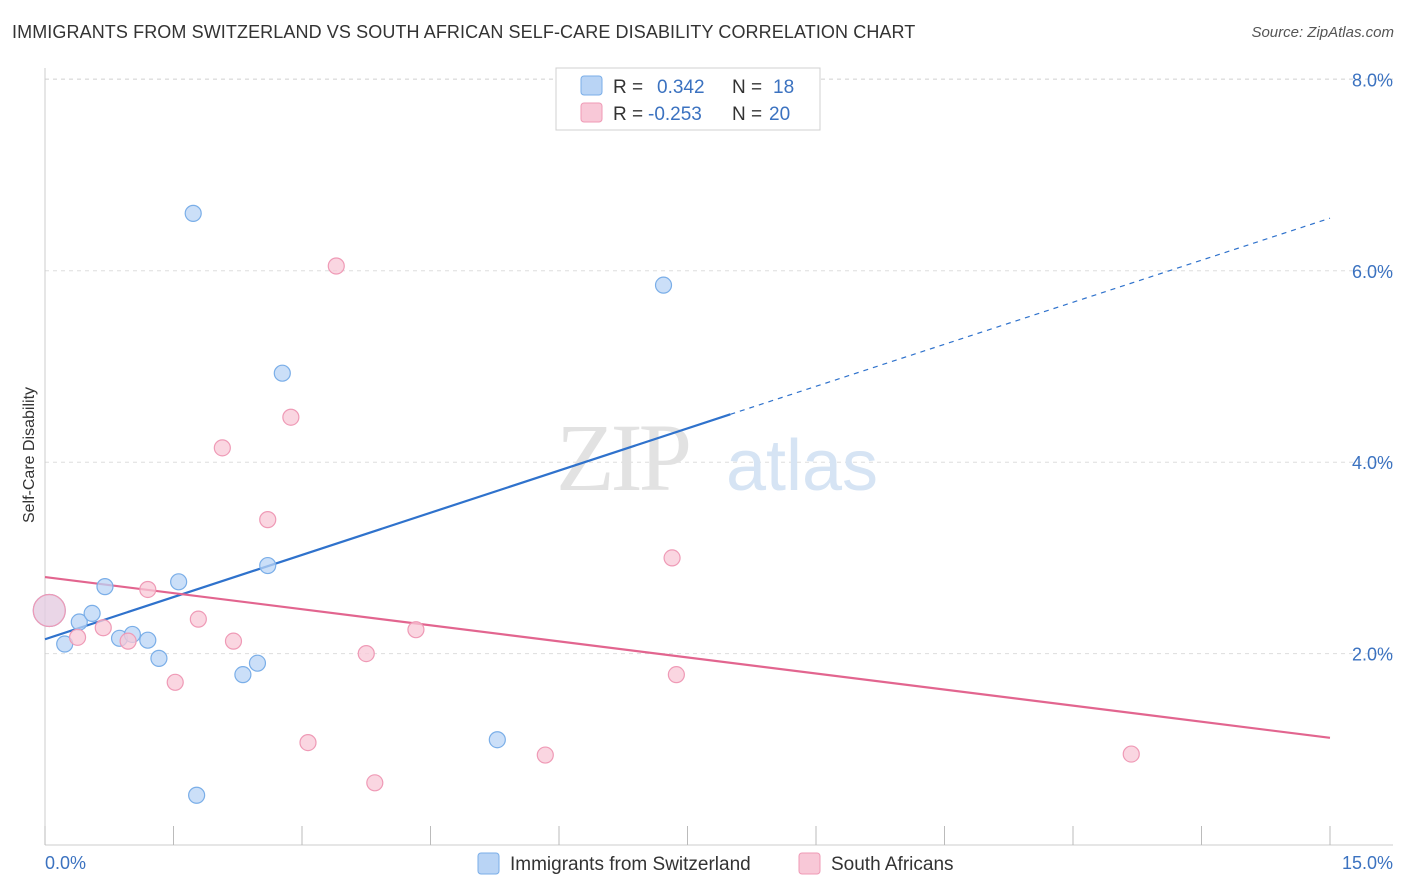  Describe the element at coordinates (29, 455) in the screenshot. I see `y-axis-label: Self-Care Disability` at that location.